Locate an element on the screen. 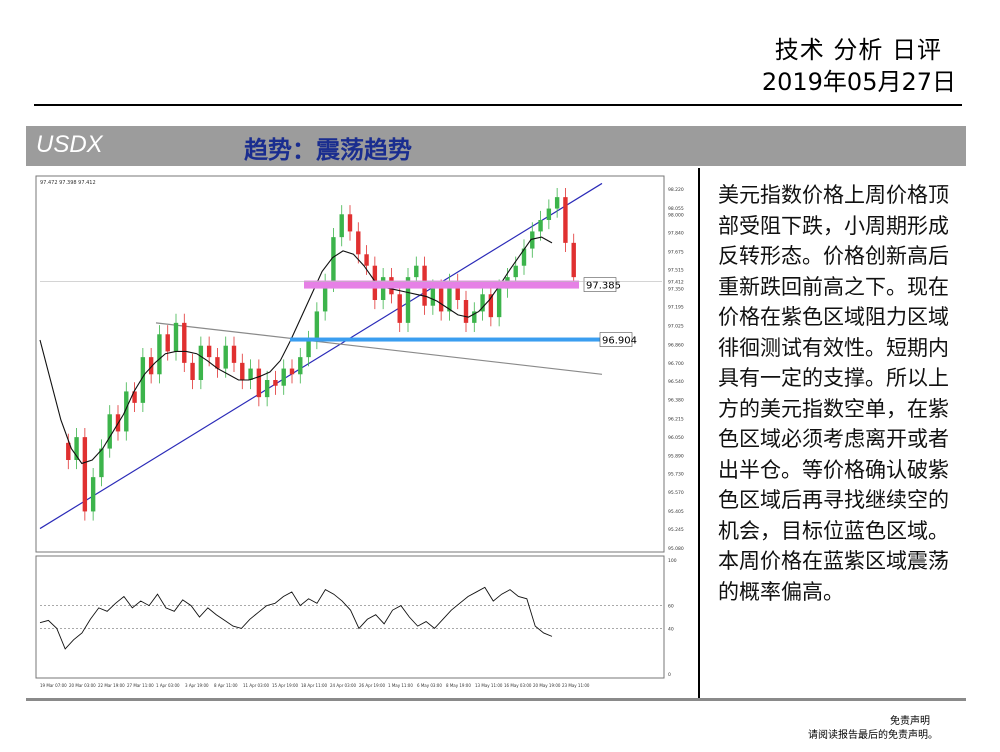  header-divider is located at coordinates (498, 105).